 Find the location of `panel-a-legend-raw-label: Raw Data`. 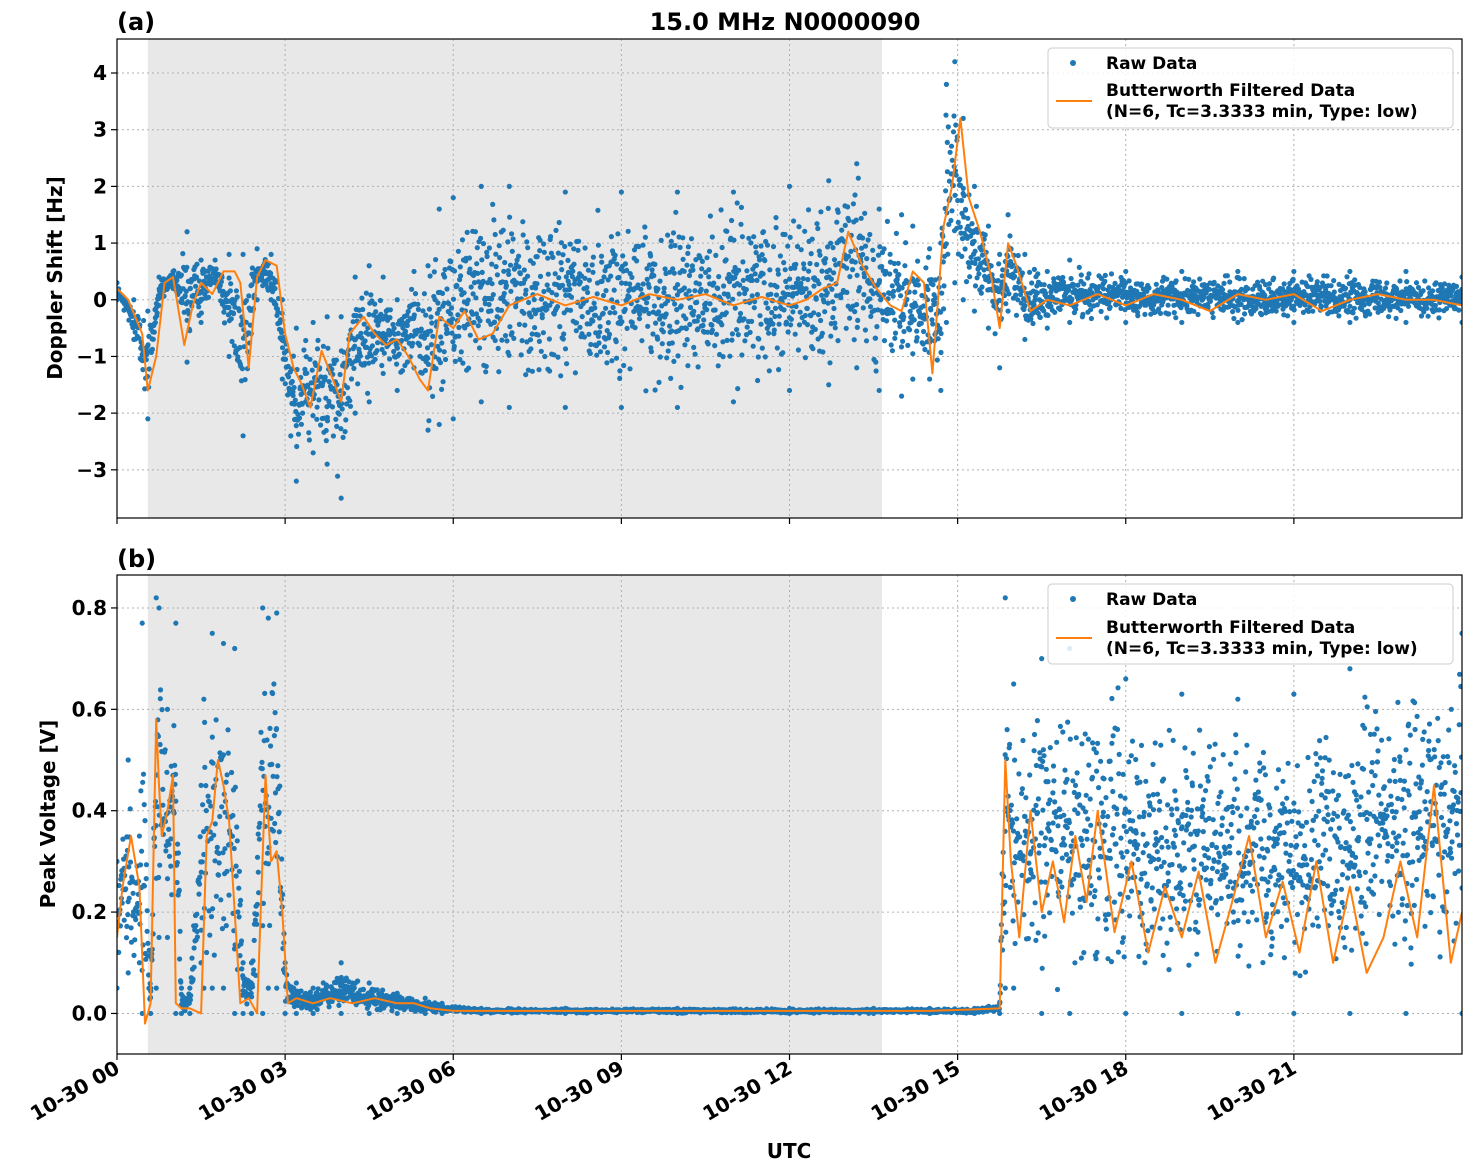

panel-a-legend-raw-label: Raw Data is located at coordinates (1151, 64).